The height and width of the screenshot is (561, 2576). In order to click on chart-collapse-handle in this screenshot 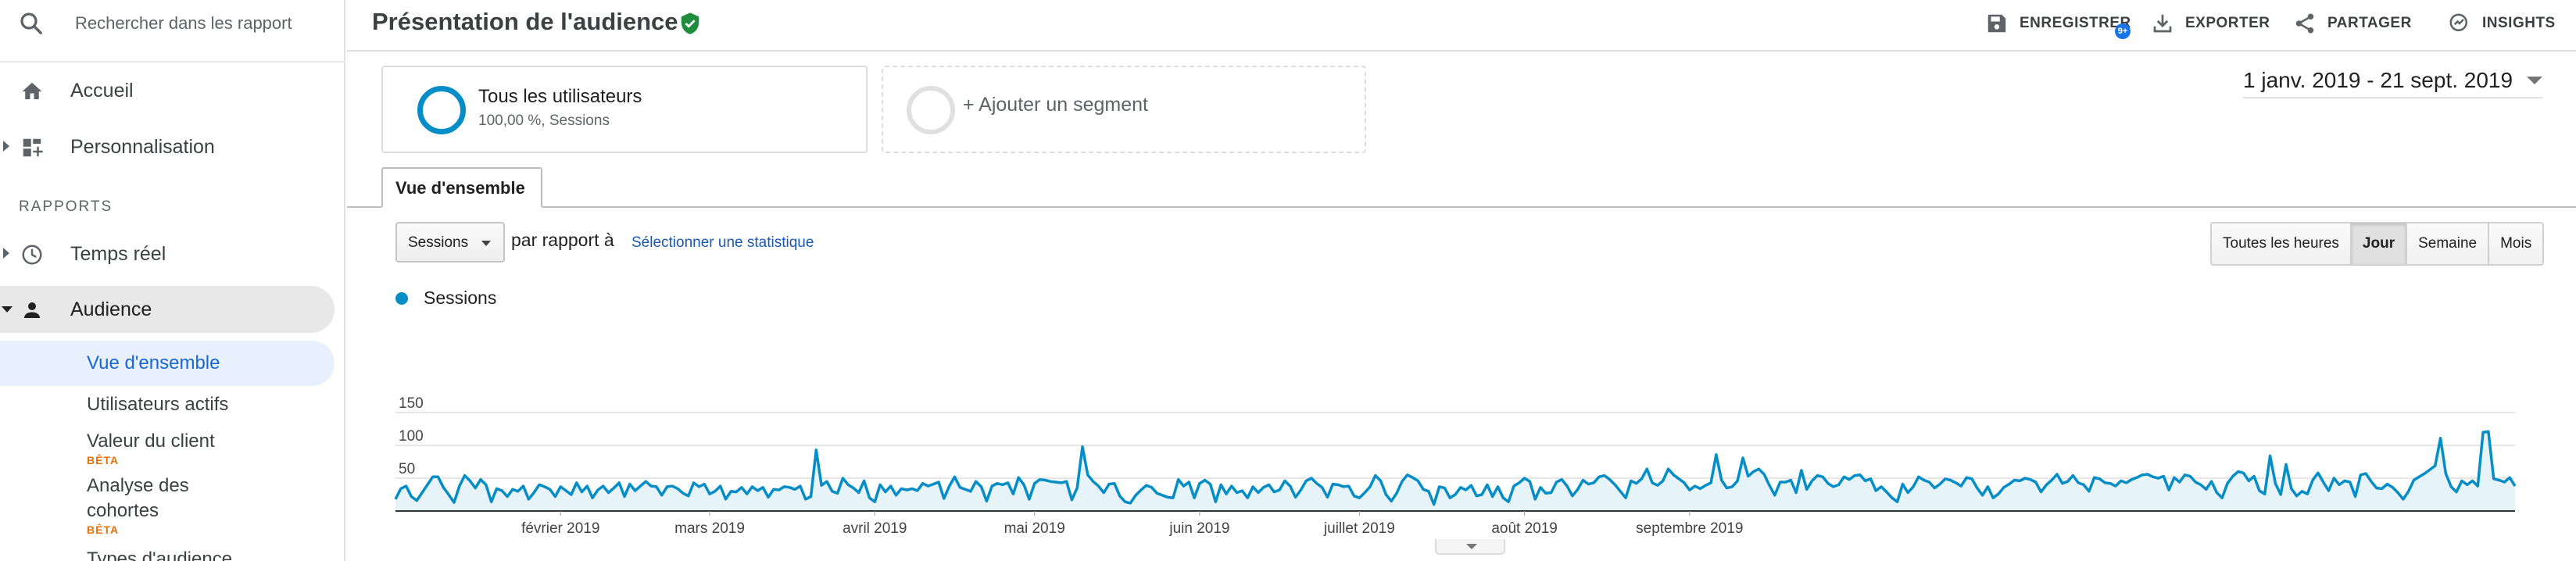, I will do `click(1470, 547)`.